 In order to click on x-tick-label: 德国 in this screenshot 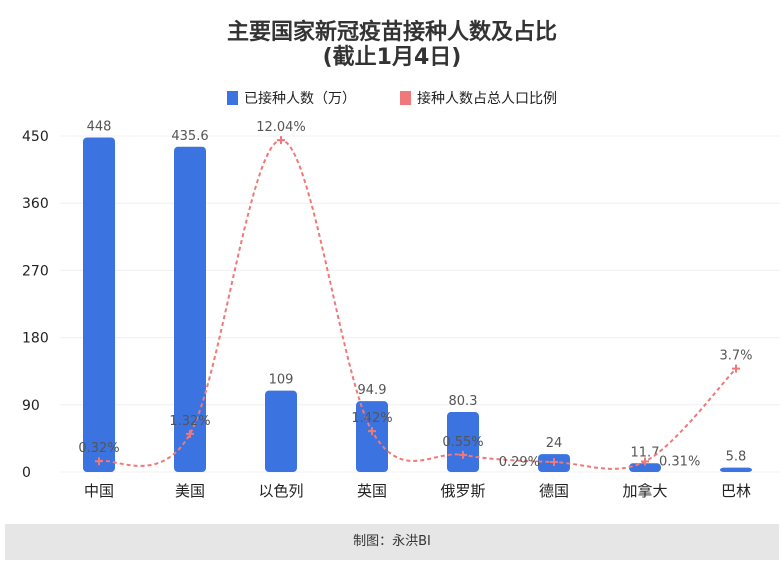, I will do `click(554, 491)`.